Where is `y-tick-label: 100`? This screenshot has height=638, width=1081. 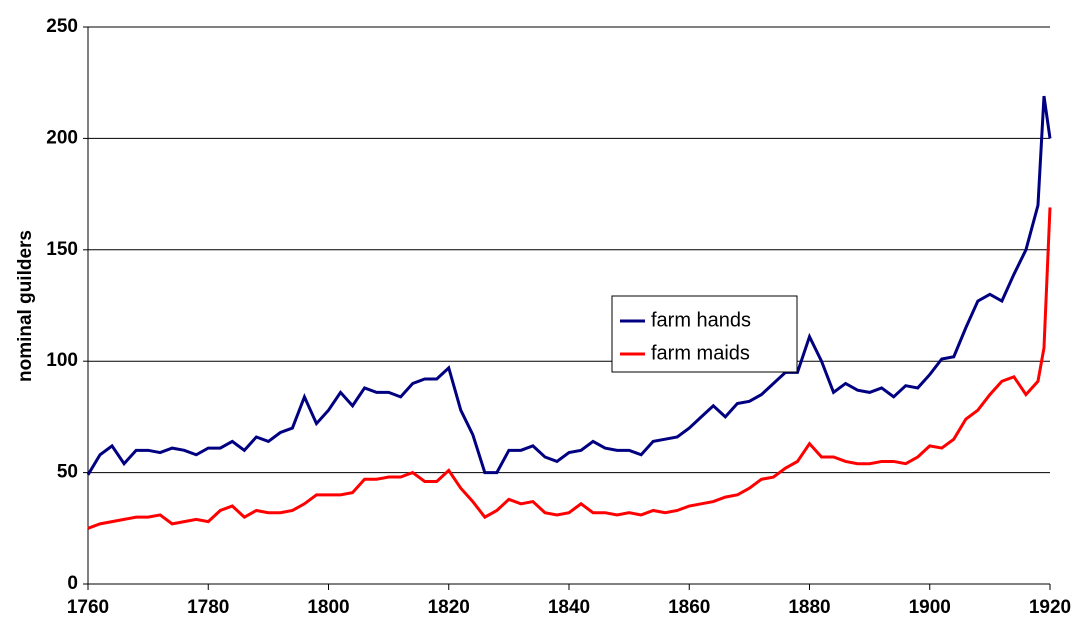
y-tick-label: 100 is located at coordinates (62, 360).